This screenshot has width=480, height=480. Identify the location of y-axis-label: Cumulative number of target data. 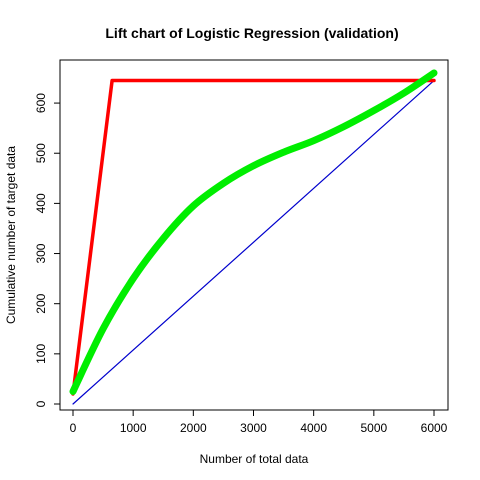
(11, 235).